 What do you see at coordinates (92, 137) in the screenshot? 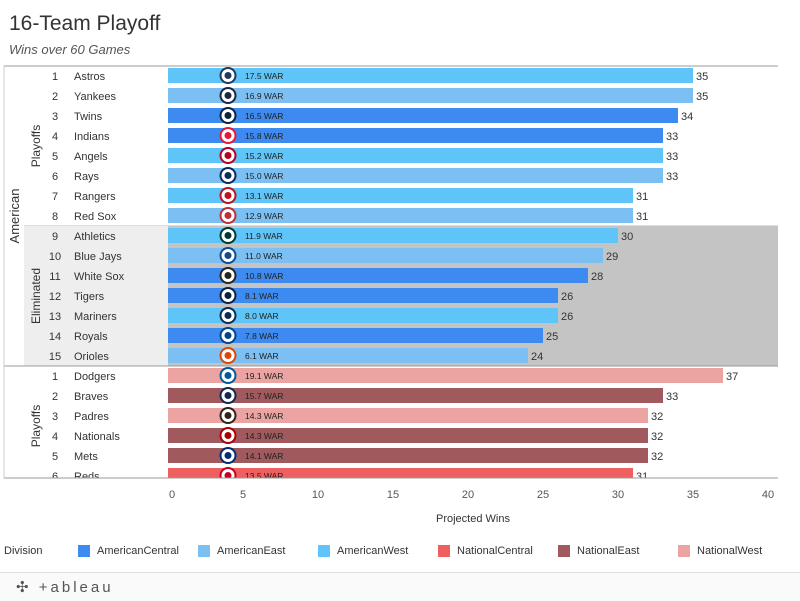
I see `team-label: Indians` at bounding box center [92, 137].